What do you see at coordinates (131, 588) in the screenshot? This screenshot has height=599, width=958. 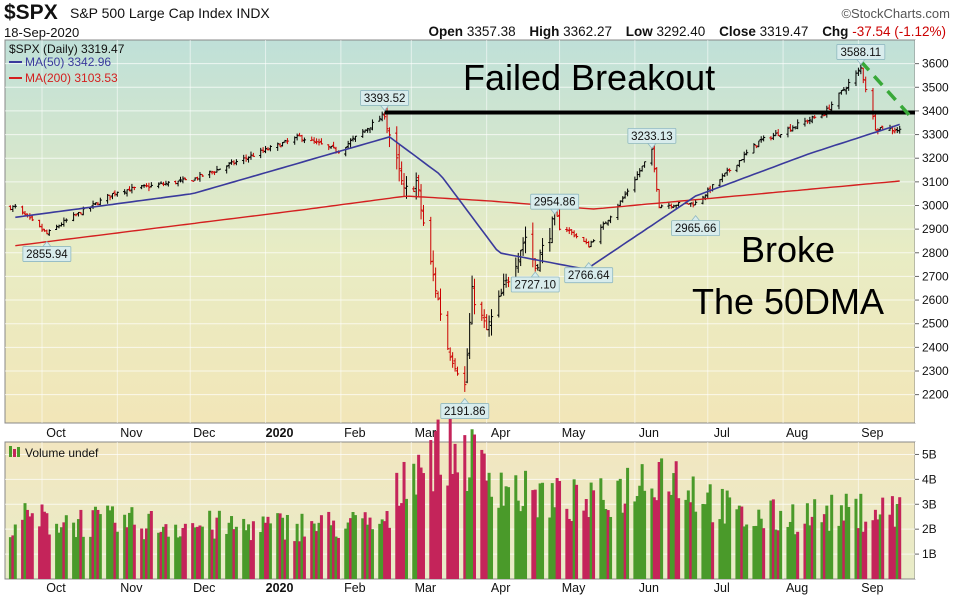 I see `x-tick-label-volume: Nov` at bounding box center [131, 588].